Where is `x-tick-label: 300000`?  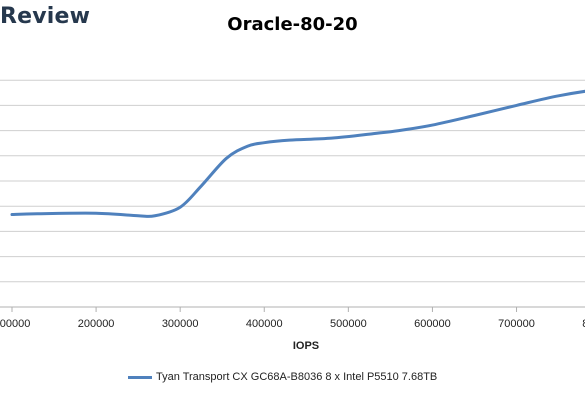
x-tick-label: 300000 is located at coordinates (180, 324).